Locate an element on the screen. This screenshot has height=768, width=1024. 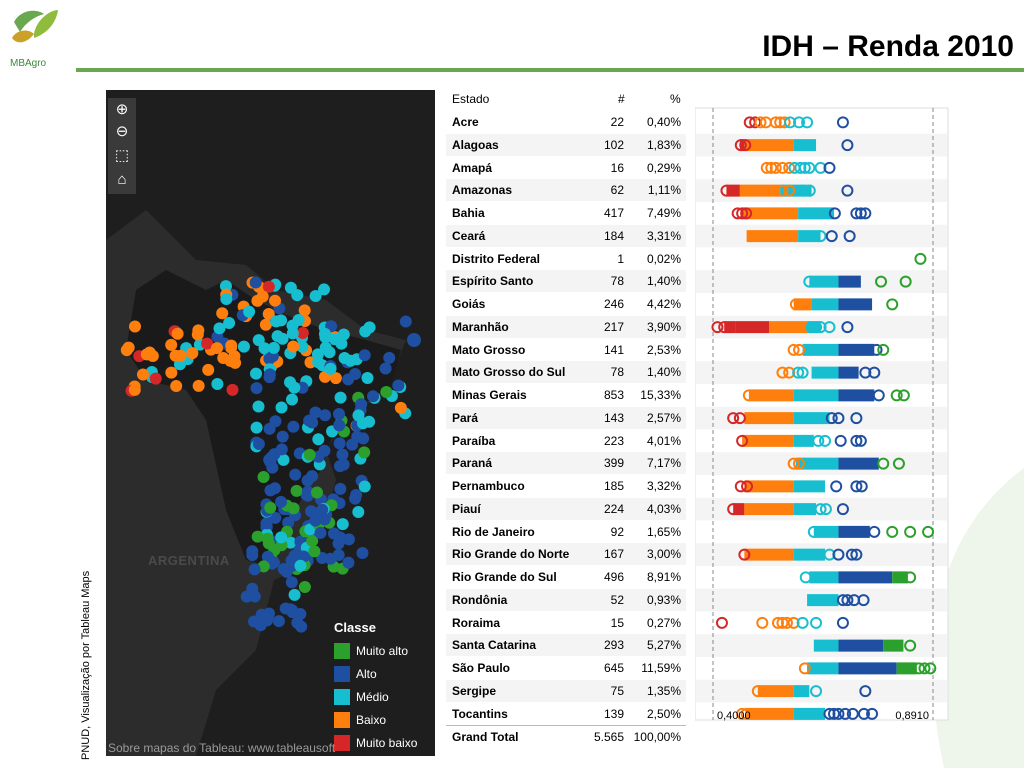
cell-percent: 1,65% is located at coordinates (663, 531).